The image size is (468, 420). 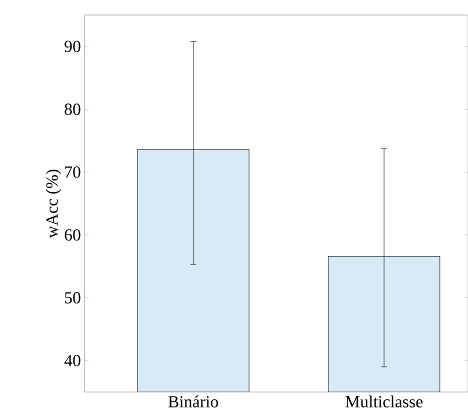 I want to click on x-tick-label: Multiclasse, so click(x=384, y=402).